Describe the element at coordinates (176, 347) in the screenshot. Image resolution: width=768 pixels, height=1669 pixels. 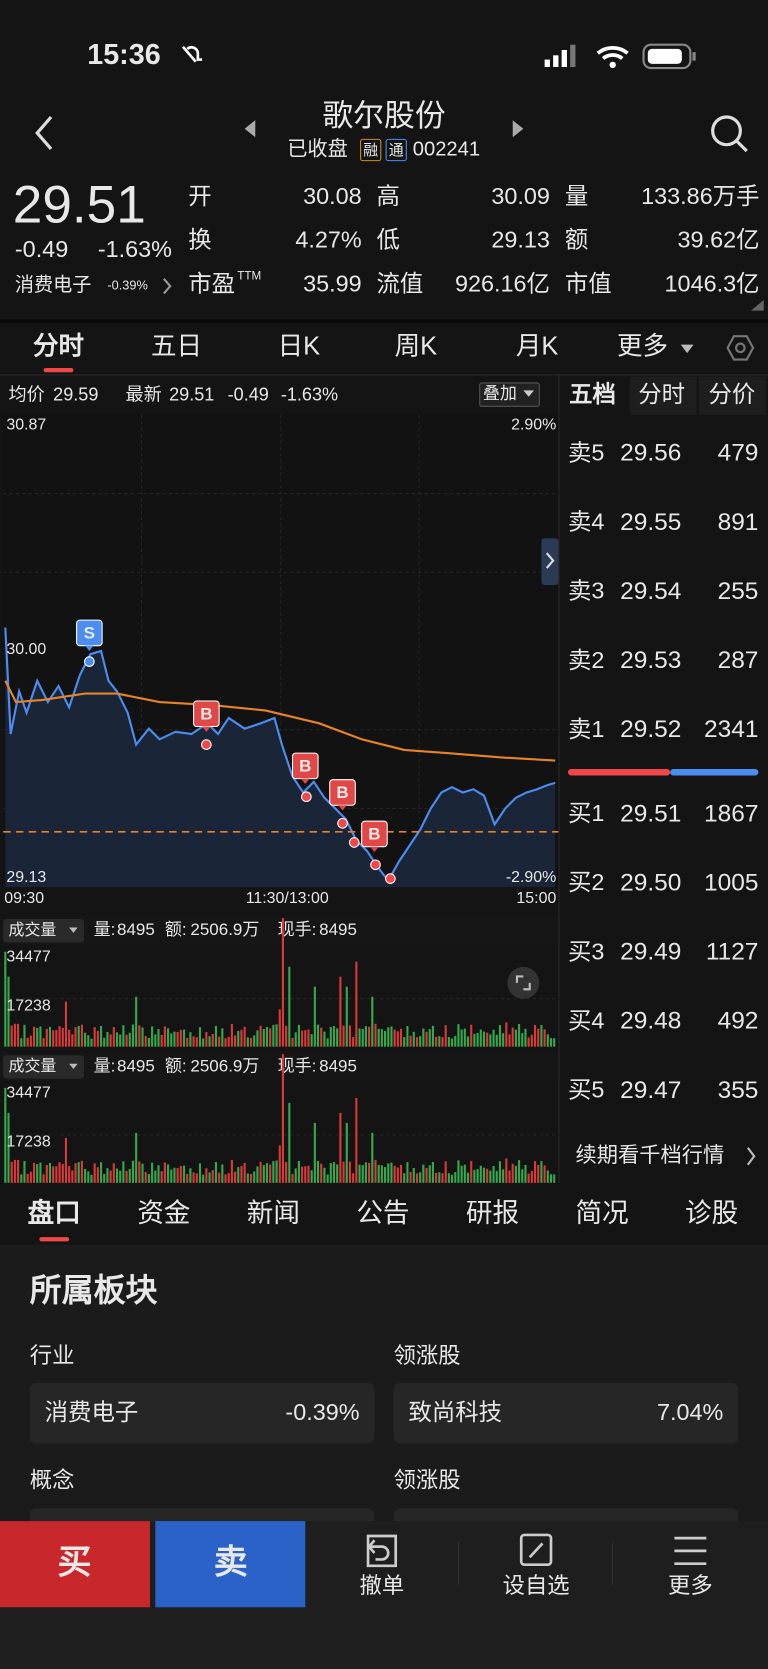
I see `chart-tab: 五日` at that location.